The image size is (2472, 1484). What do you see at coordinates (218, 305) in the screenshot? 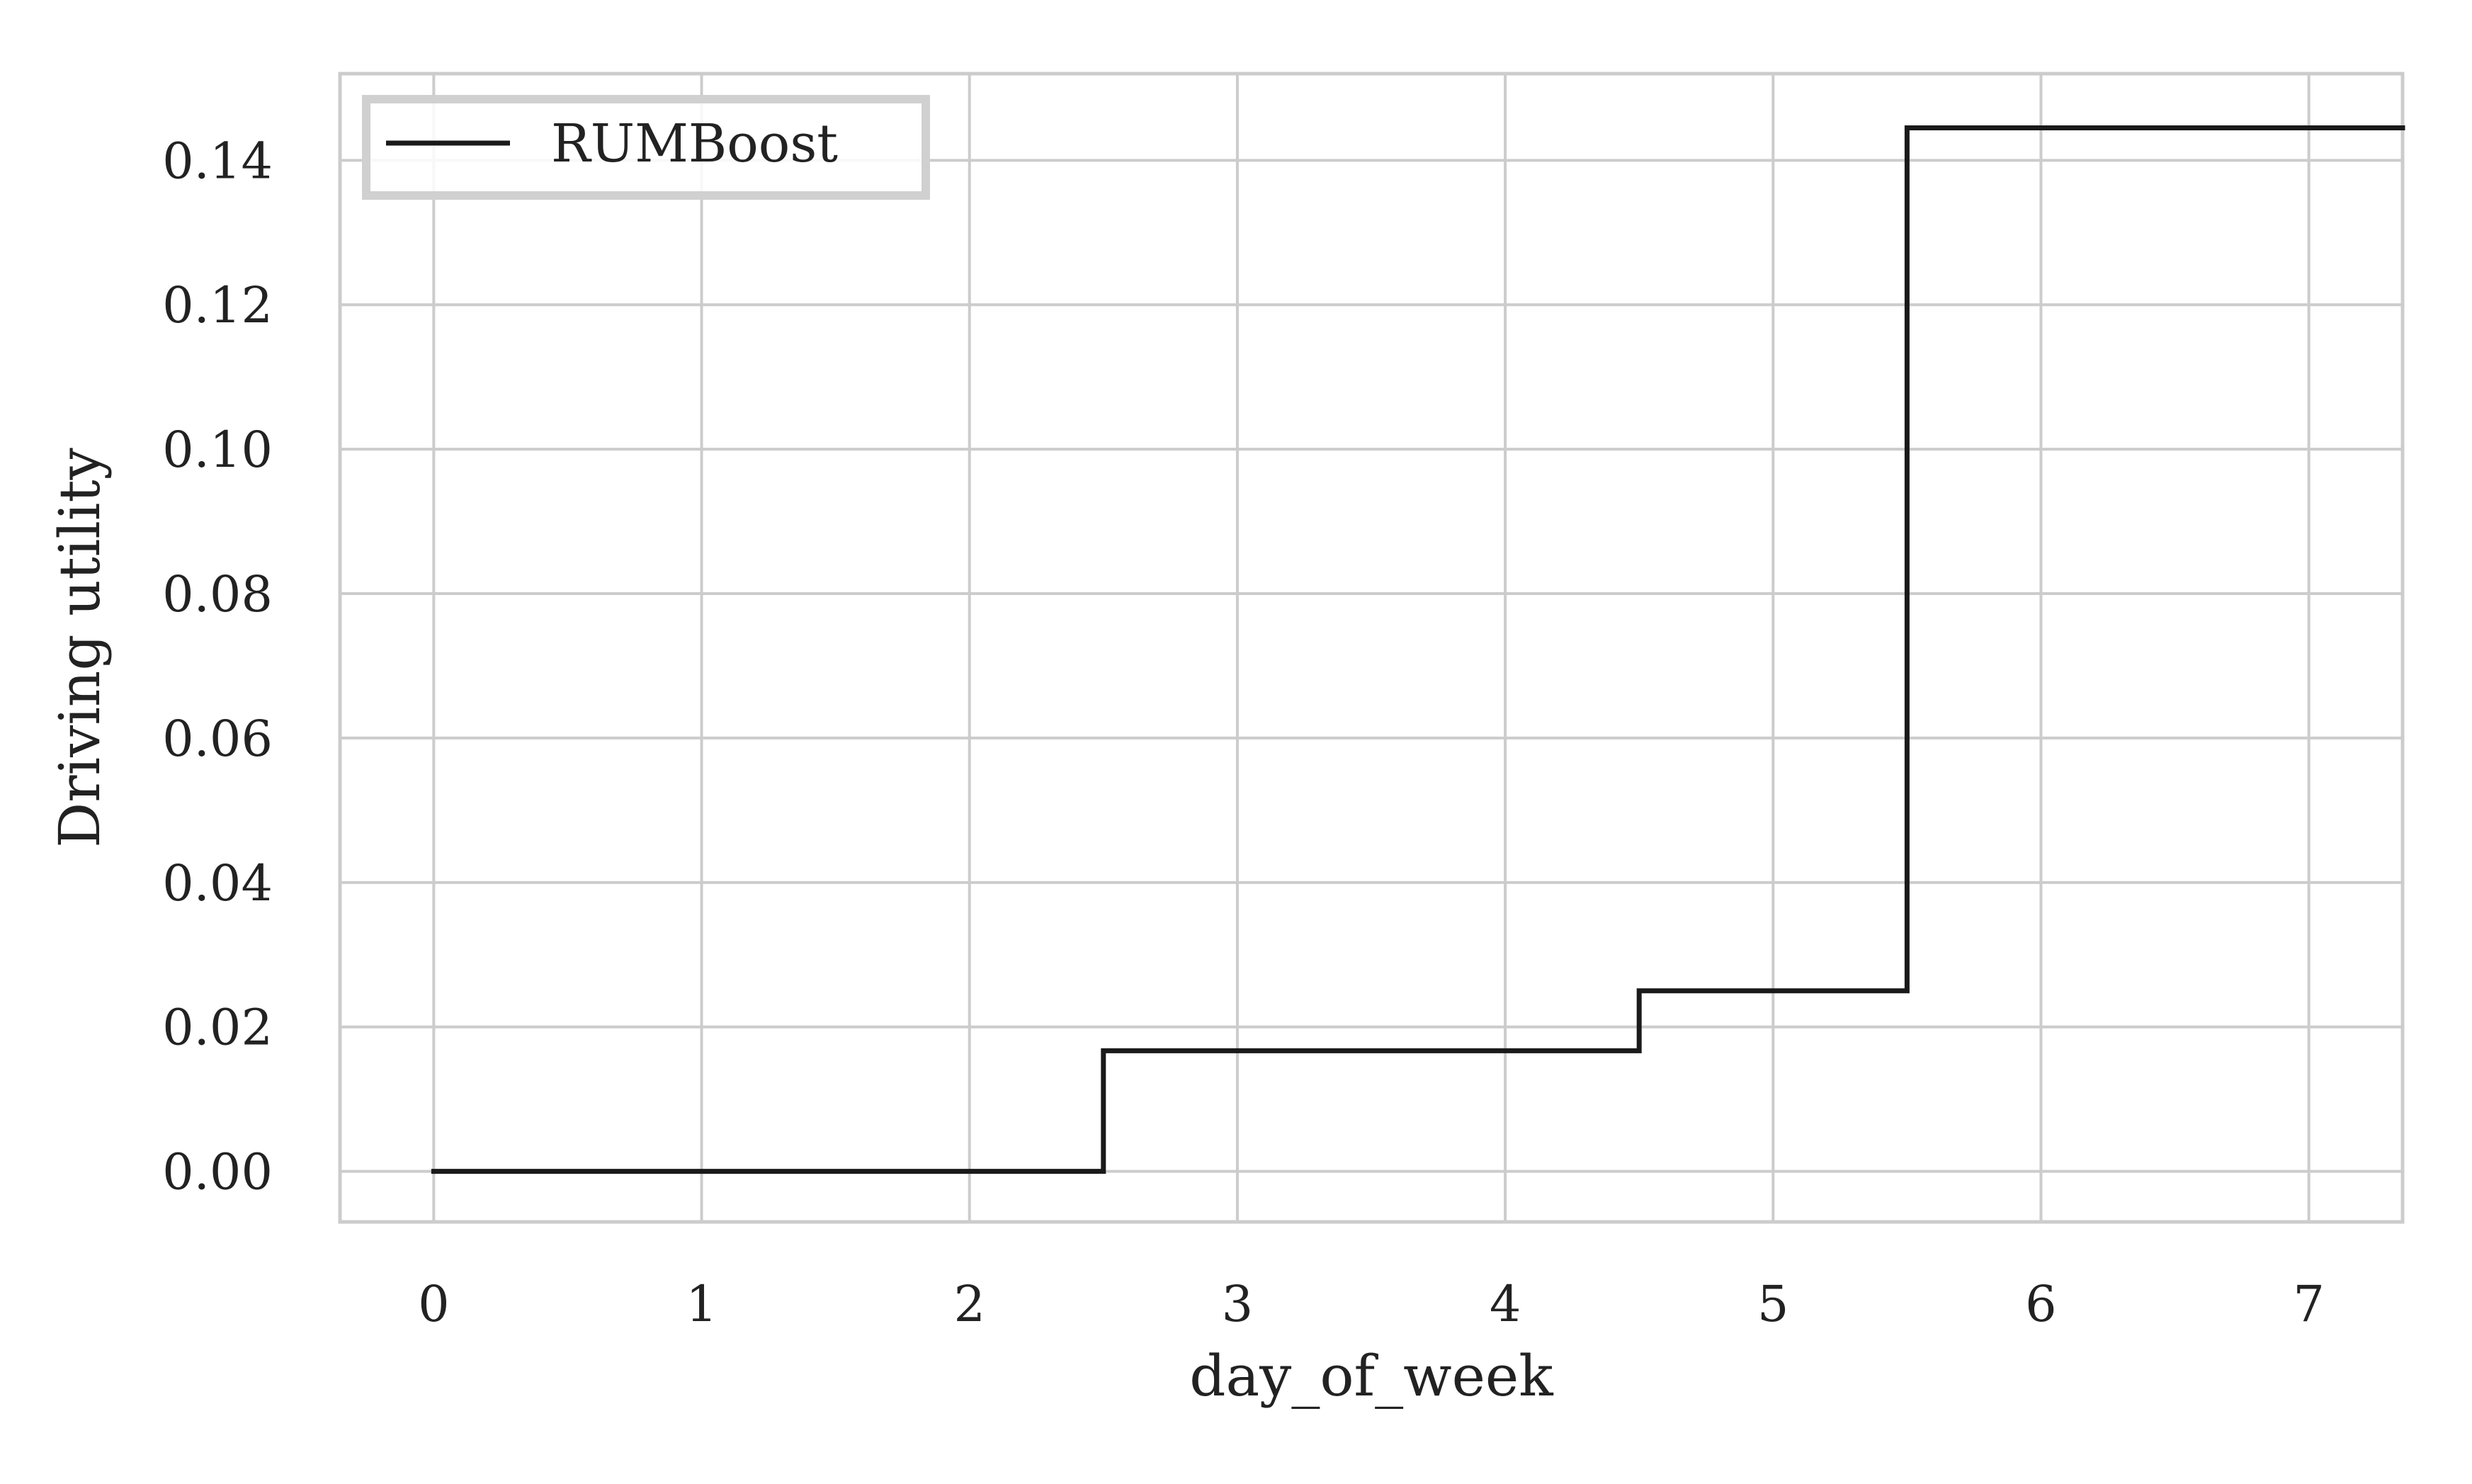
I see `y-tick-label: 0.12` at bounding box center [218, 305].